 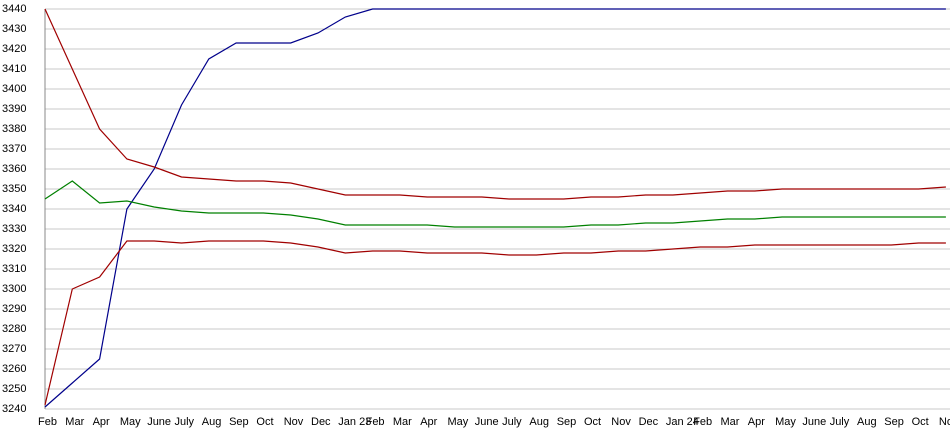 What do you see at coordinates (14, 369) in the screenshot?
I see `y-tick-label: 3260` at bounding box center [14, 369].